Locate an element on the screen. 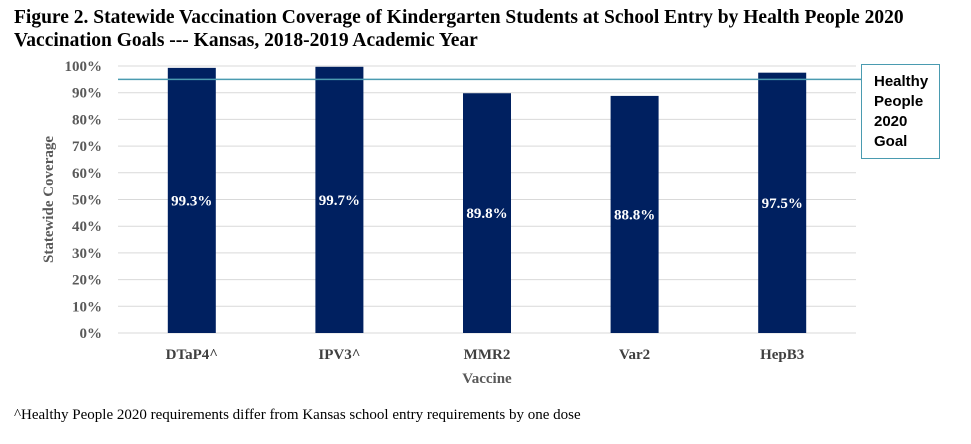 Image resolution: width=971 pixels, height=444 pixels. y-axis-ticks: 0% 10% 20% 30% 40% 50% 60% 70% 80% 90% 100% is located at coordinates (84, 200).